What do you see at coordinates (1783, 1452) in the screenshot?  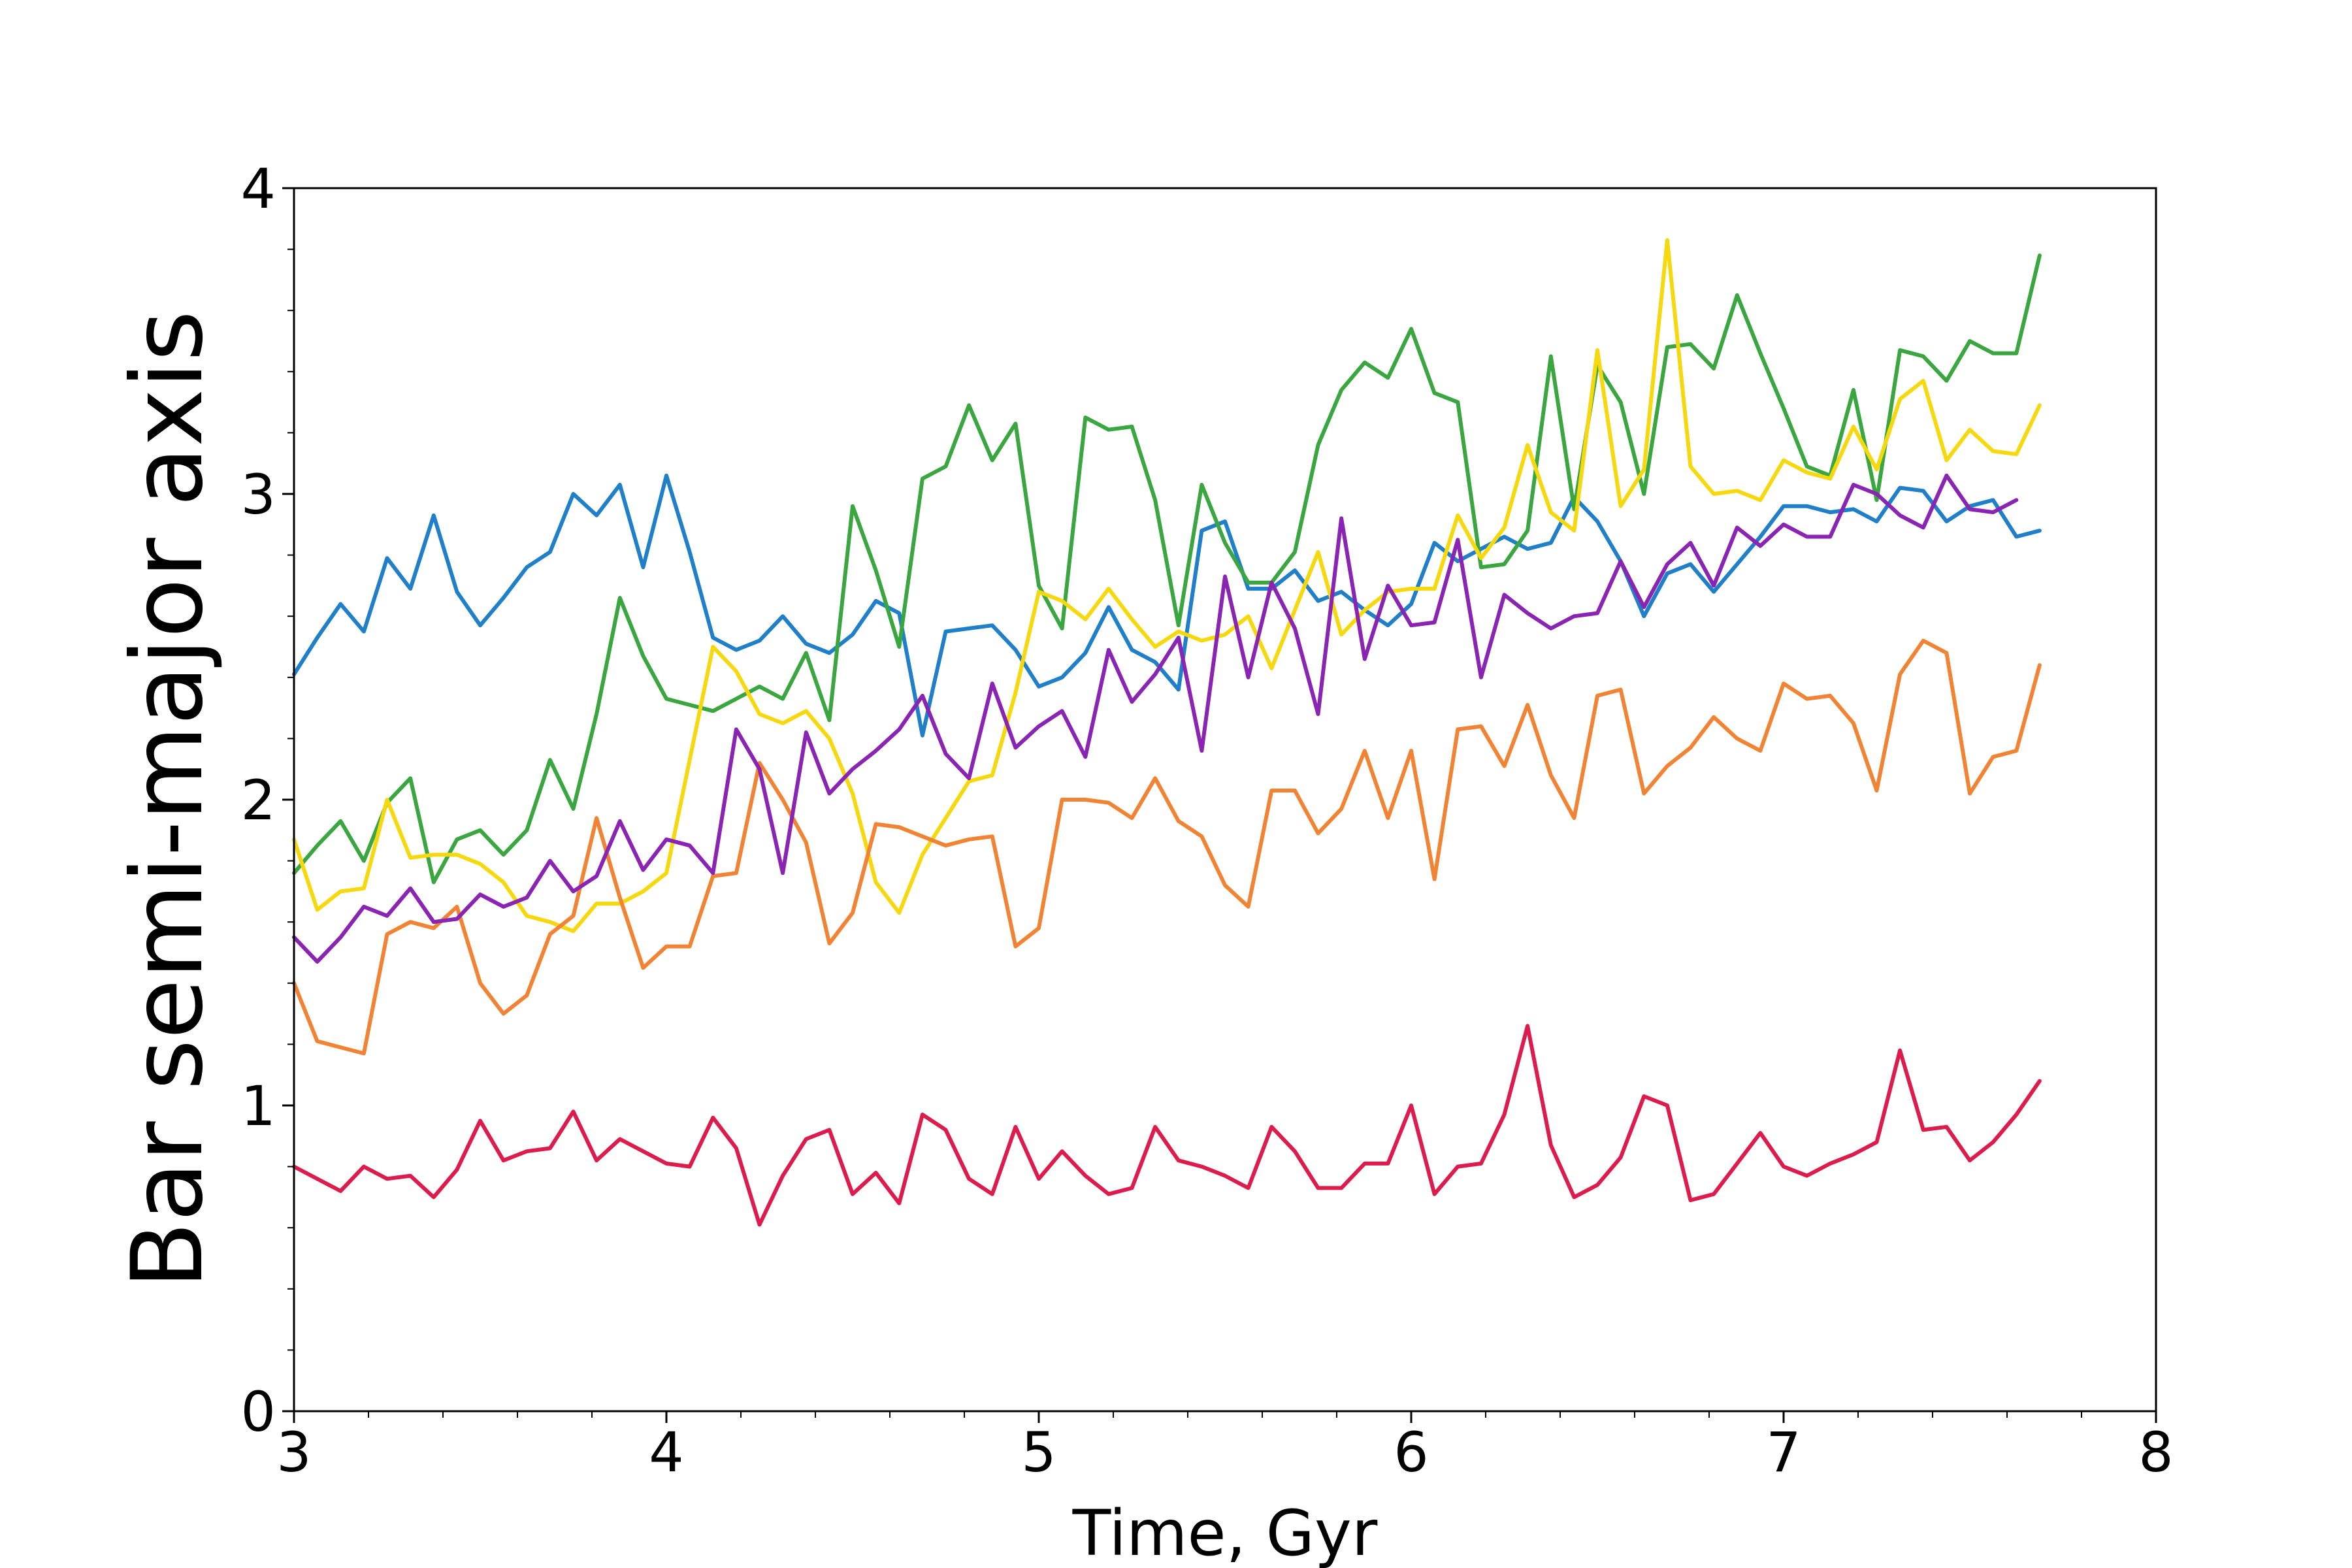 I see `x-tick-label: 7` at bounding box center [1783, 1452].